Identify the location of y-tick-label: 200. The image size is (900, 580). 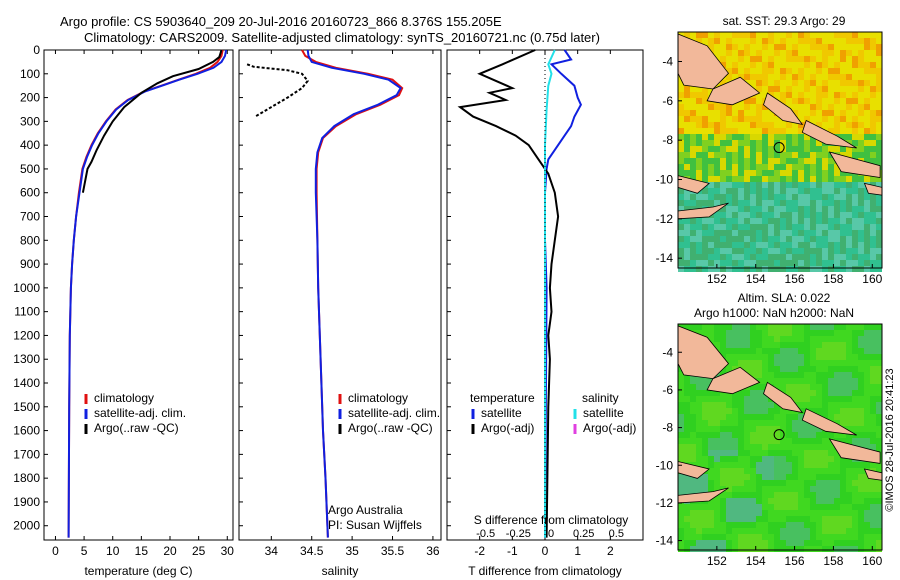
(30, 98).